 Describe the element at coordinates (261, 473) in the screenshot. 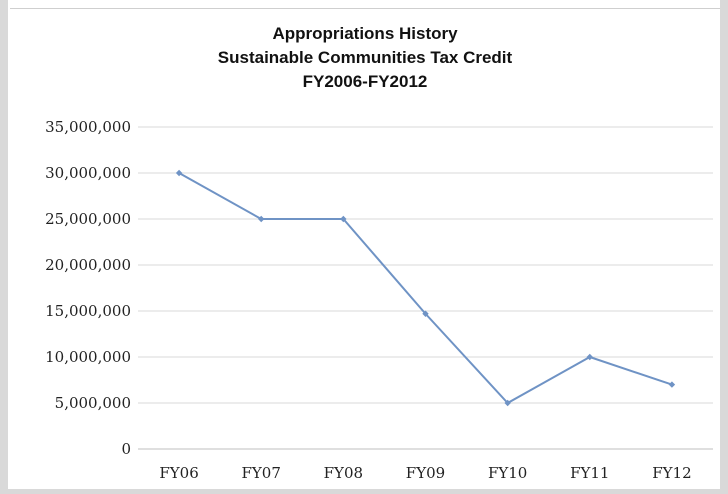

I see `x-tick-label: FY07` at that location.